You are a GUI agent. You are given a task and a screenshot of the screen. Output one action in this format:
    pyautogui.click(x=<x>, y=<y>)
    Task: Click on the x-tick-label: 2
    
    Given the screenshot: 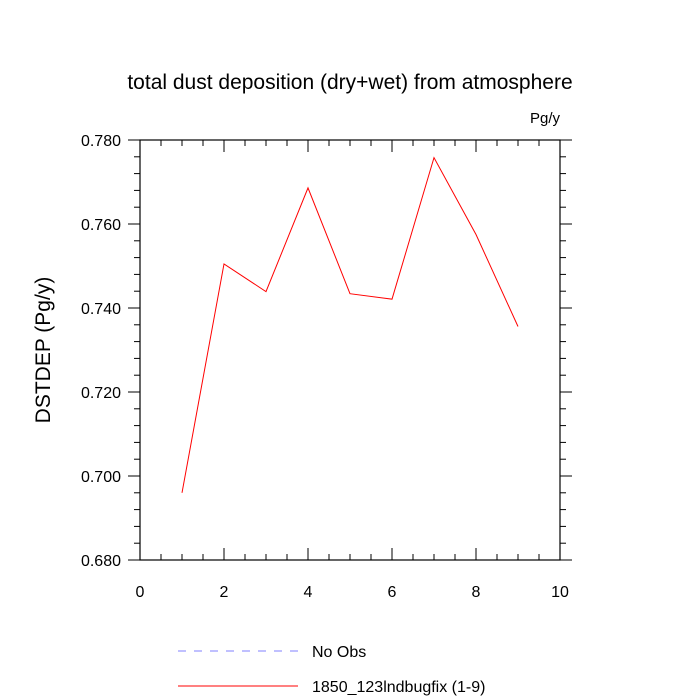 What is the action you would take?
    pyautogui.click(x=224, y=592)
    